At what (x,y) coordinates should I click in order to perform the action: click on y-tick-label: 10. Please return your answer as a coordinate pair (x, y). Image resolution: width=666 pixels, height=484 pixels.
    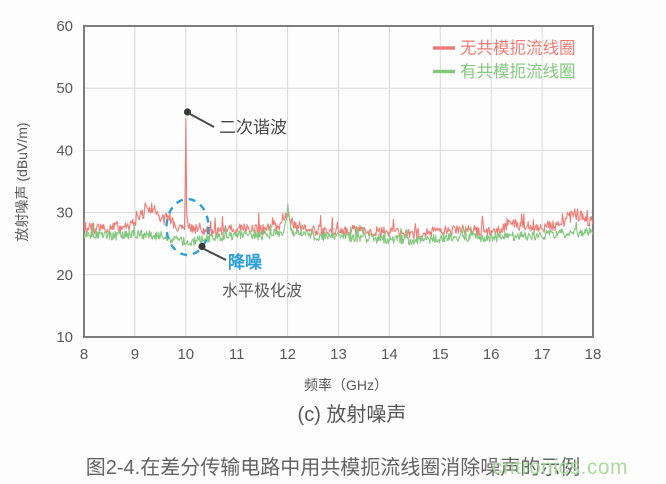
    Looking at the image, I should click on (64, 337).